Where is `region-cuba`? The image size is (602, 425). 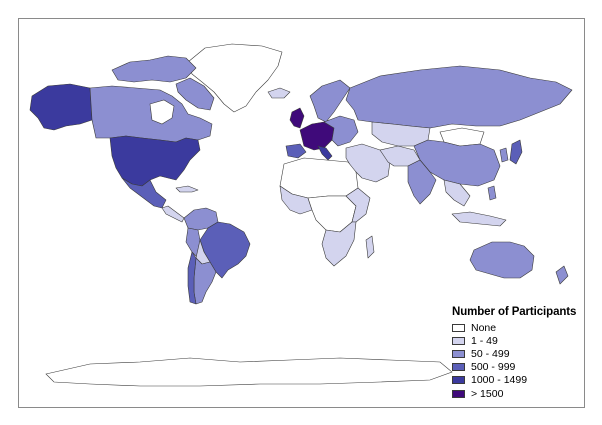
region-cuba is located at coordinates (187, 189).